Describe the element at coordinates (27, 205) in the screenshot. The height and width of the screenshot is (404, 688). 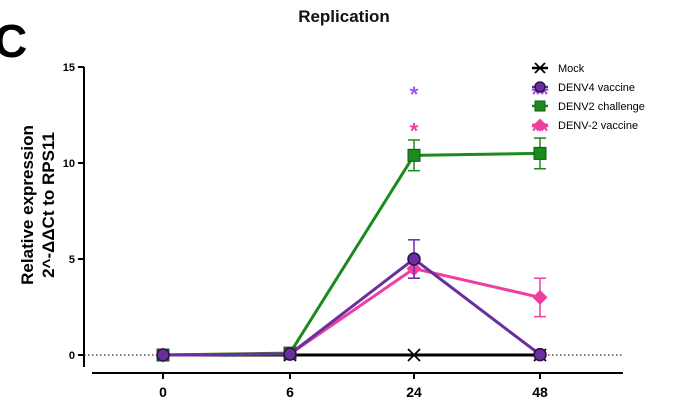
I see `y-axis-title-line: Relative expression` at that location.